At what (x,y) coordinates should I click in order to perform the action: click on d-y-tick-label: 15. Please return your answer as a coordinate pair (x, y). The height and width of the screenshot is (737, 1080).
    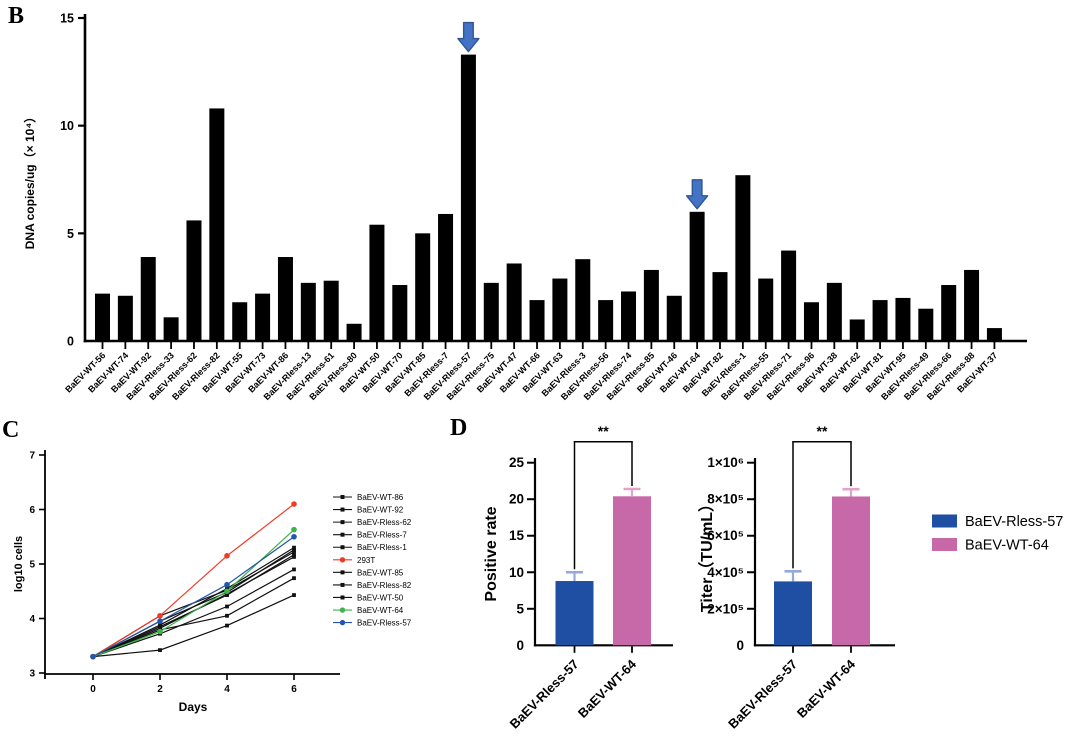
    Looking at the image, I should click on (517, 535).